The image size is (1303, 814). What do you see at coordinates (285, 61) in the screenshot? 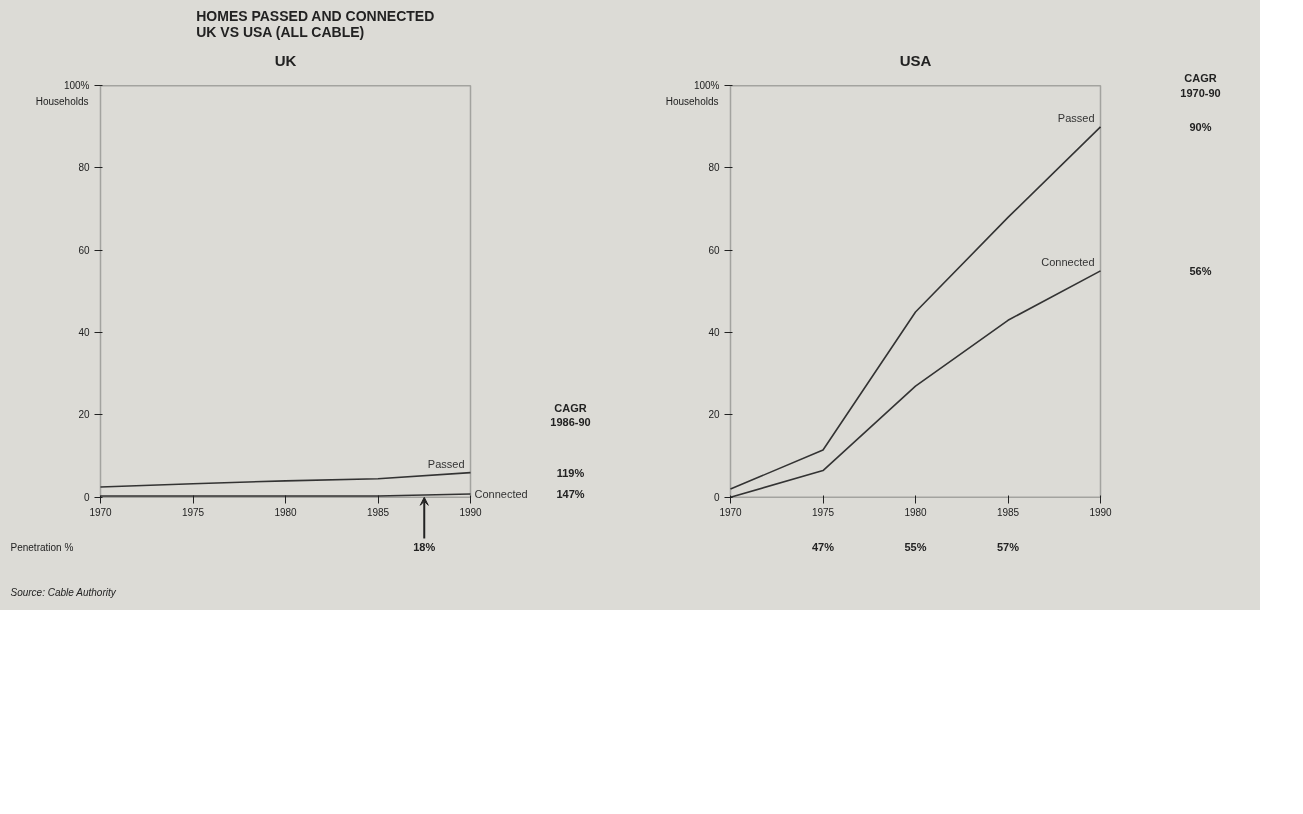
I see `chart-subtitle: UK` at bounding box center [285, 61].